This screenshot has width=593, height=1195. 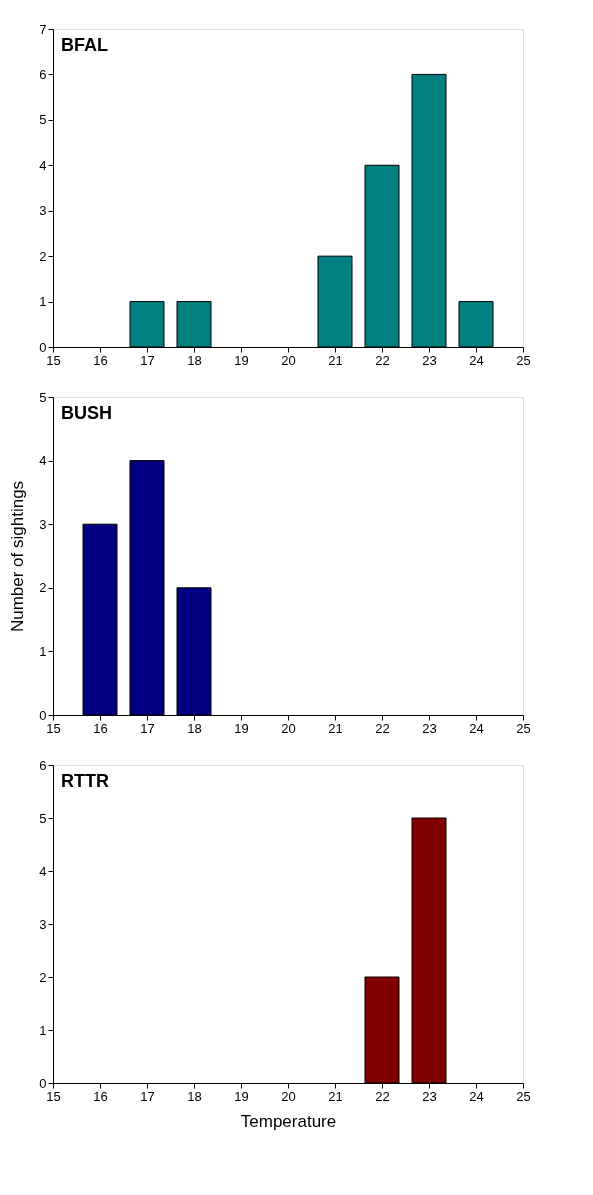 I want to click on chart-title: BFAL, so click(x=84, y=45).